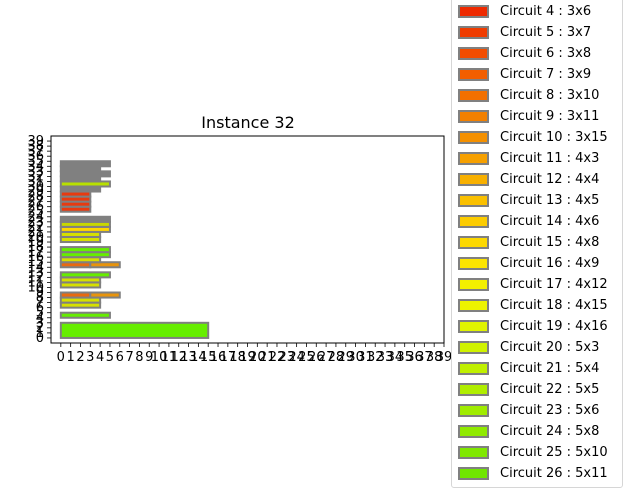 The height and width of the screenshot is (488, 640). Describe the element at coordinates (159, 357) in the screenshot. I see `x-tick-label-10: 10` at that location.